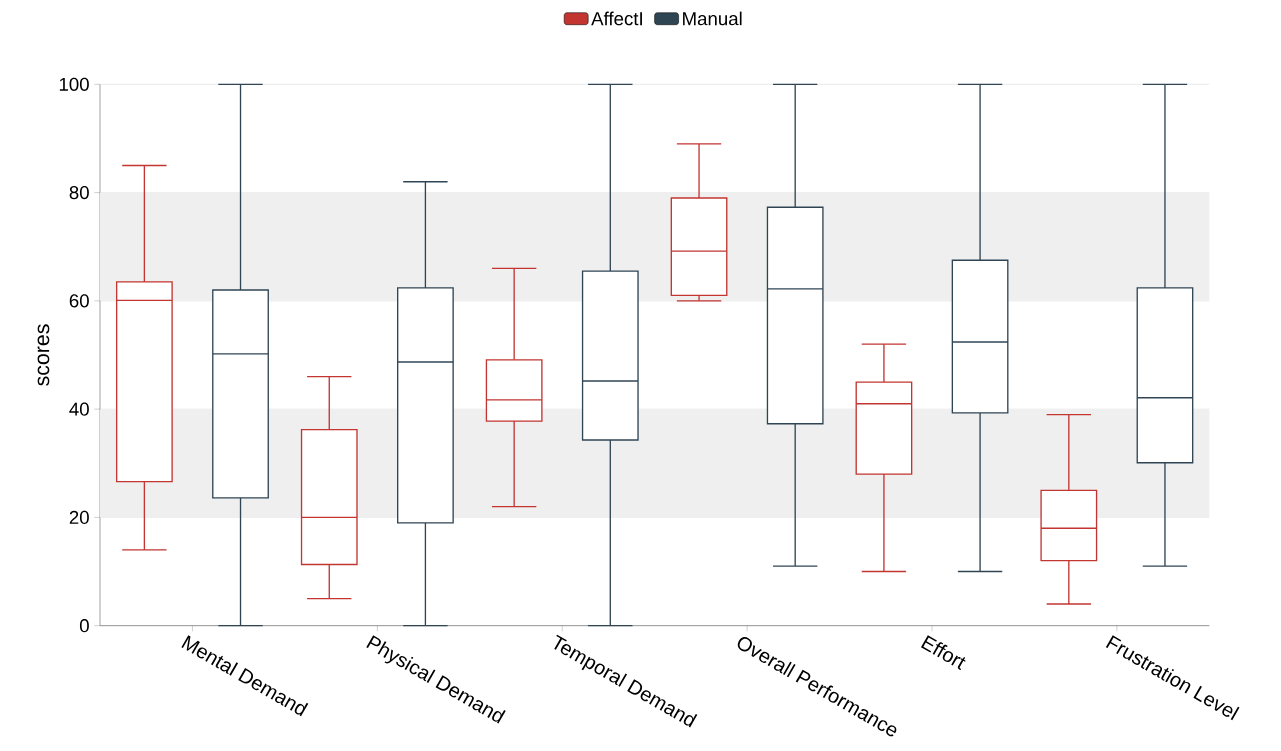  Describe the element at coordinates (616, 18) in the screenshot. I see `legend-label: AffectI` at that location.